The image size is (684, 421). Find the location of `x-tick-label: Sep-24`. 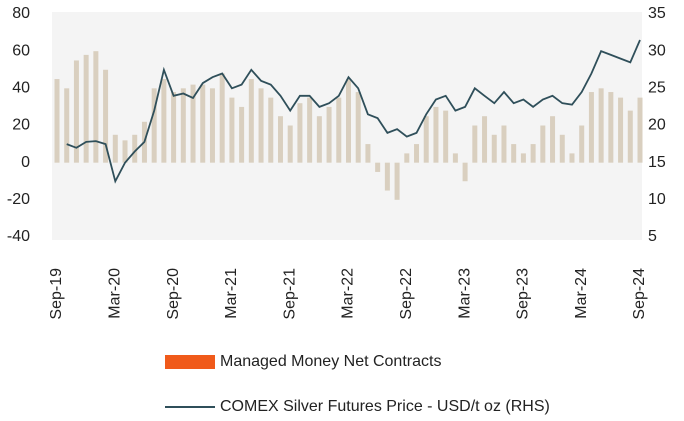

x-tick-label: Sep-24 is located at coordinates (639, 294).